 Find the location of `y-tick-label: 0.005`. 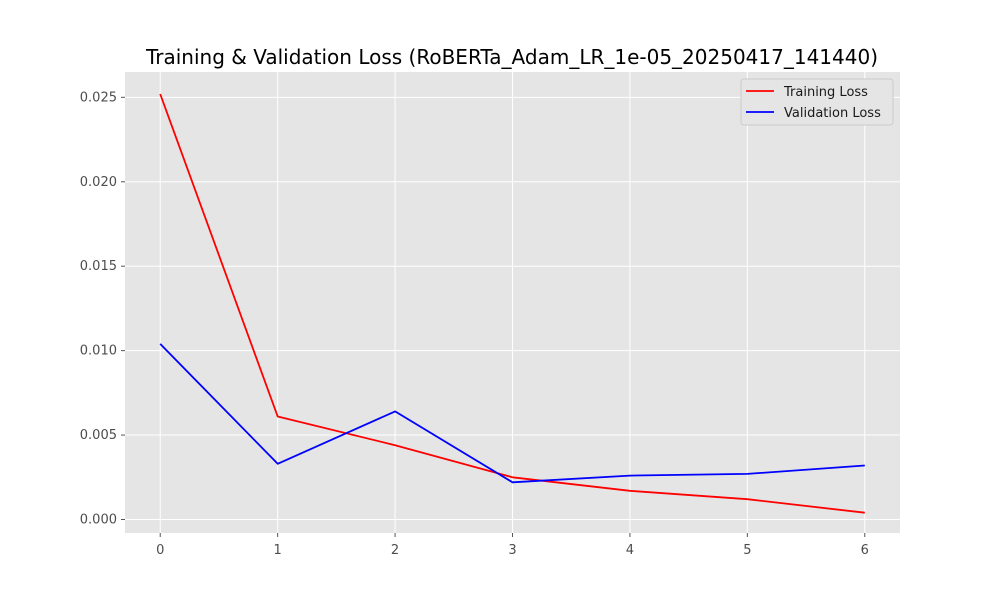

y-tick-label: 0.005 is located at coordinates (98, 435).